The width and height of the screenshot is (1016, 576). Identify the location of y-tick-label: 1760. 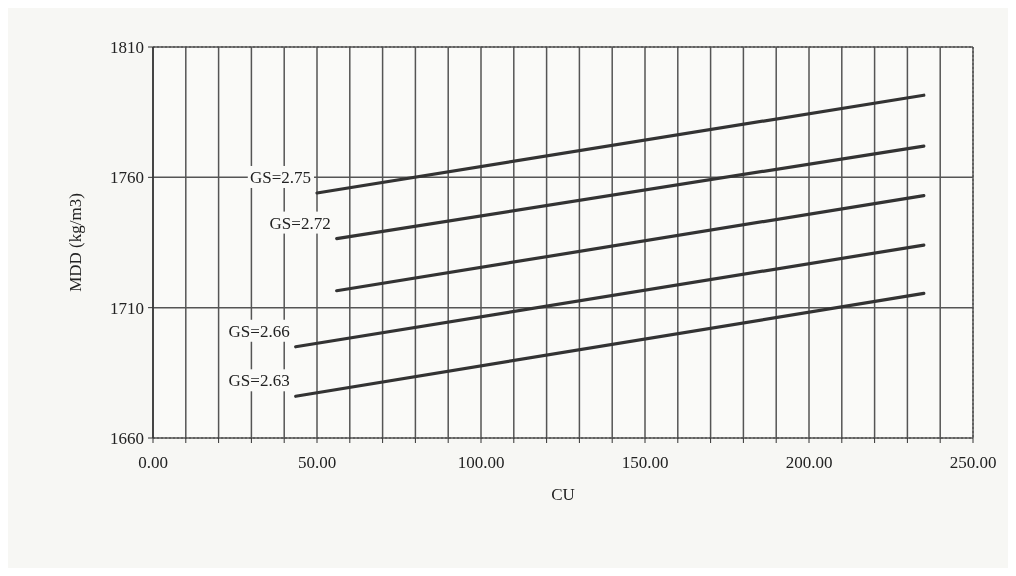
(127, 178).